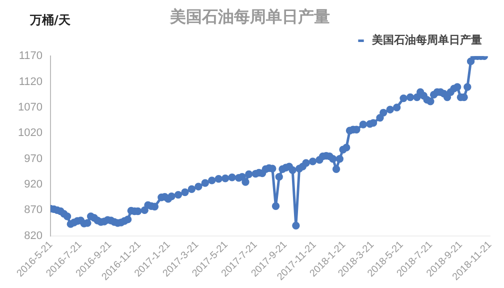  What do you see at coordinates (249, 16) in the screenshot?
I see `chart-title: 美国石油每周单日产量` at bounding box center [249, 16].